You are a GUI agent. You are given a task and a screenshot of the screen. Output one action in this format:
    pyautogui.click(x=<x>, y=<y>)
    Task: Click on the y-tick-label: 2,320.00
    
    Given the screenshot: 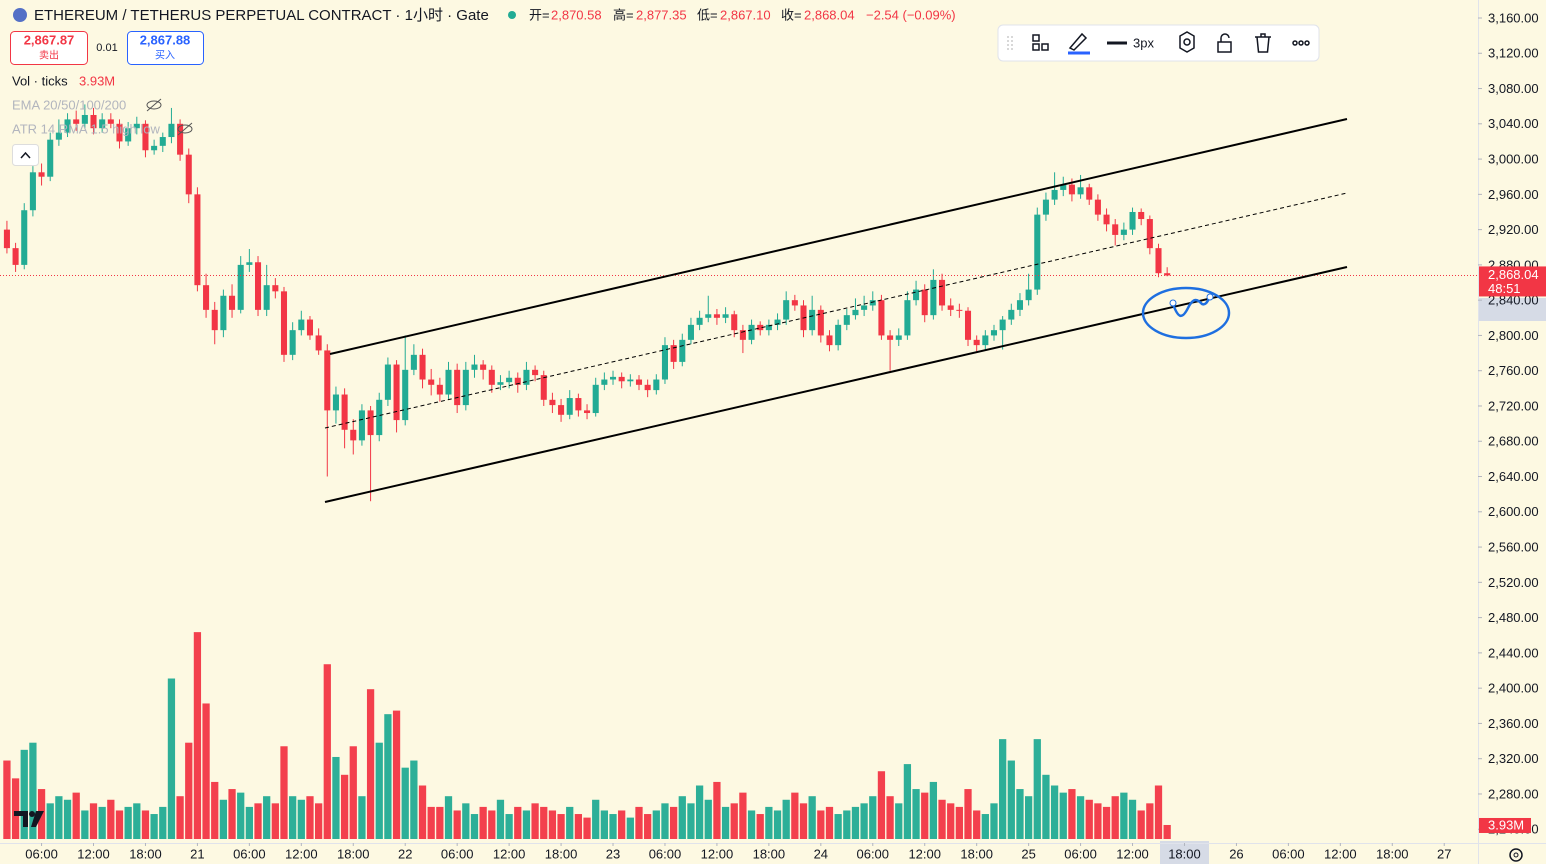 What is the action you would take?
    pyautogui.click(x=1513, y=758)
    